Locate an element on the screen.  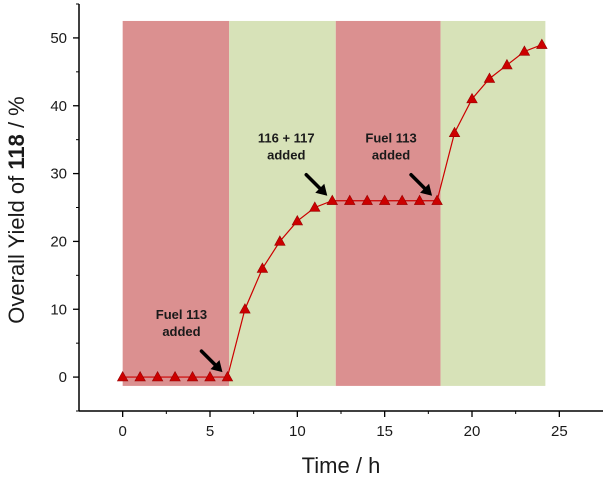
y-axis-title: Overall Yield of 118 / % is located at coordinates (16, 209).